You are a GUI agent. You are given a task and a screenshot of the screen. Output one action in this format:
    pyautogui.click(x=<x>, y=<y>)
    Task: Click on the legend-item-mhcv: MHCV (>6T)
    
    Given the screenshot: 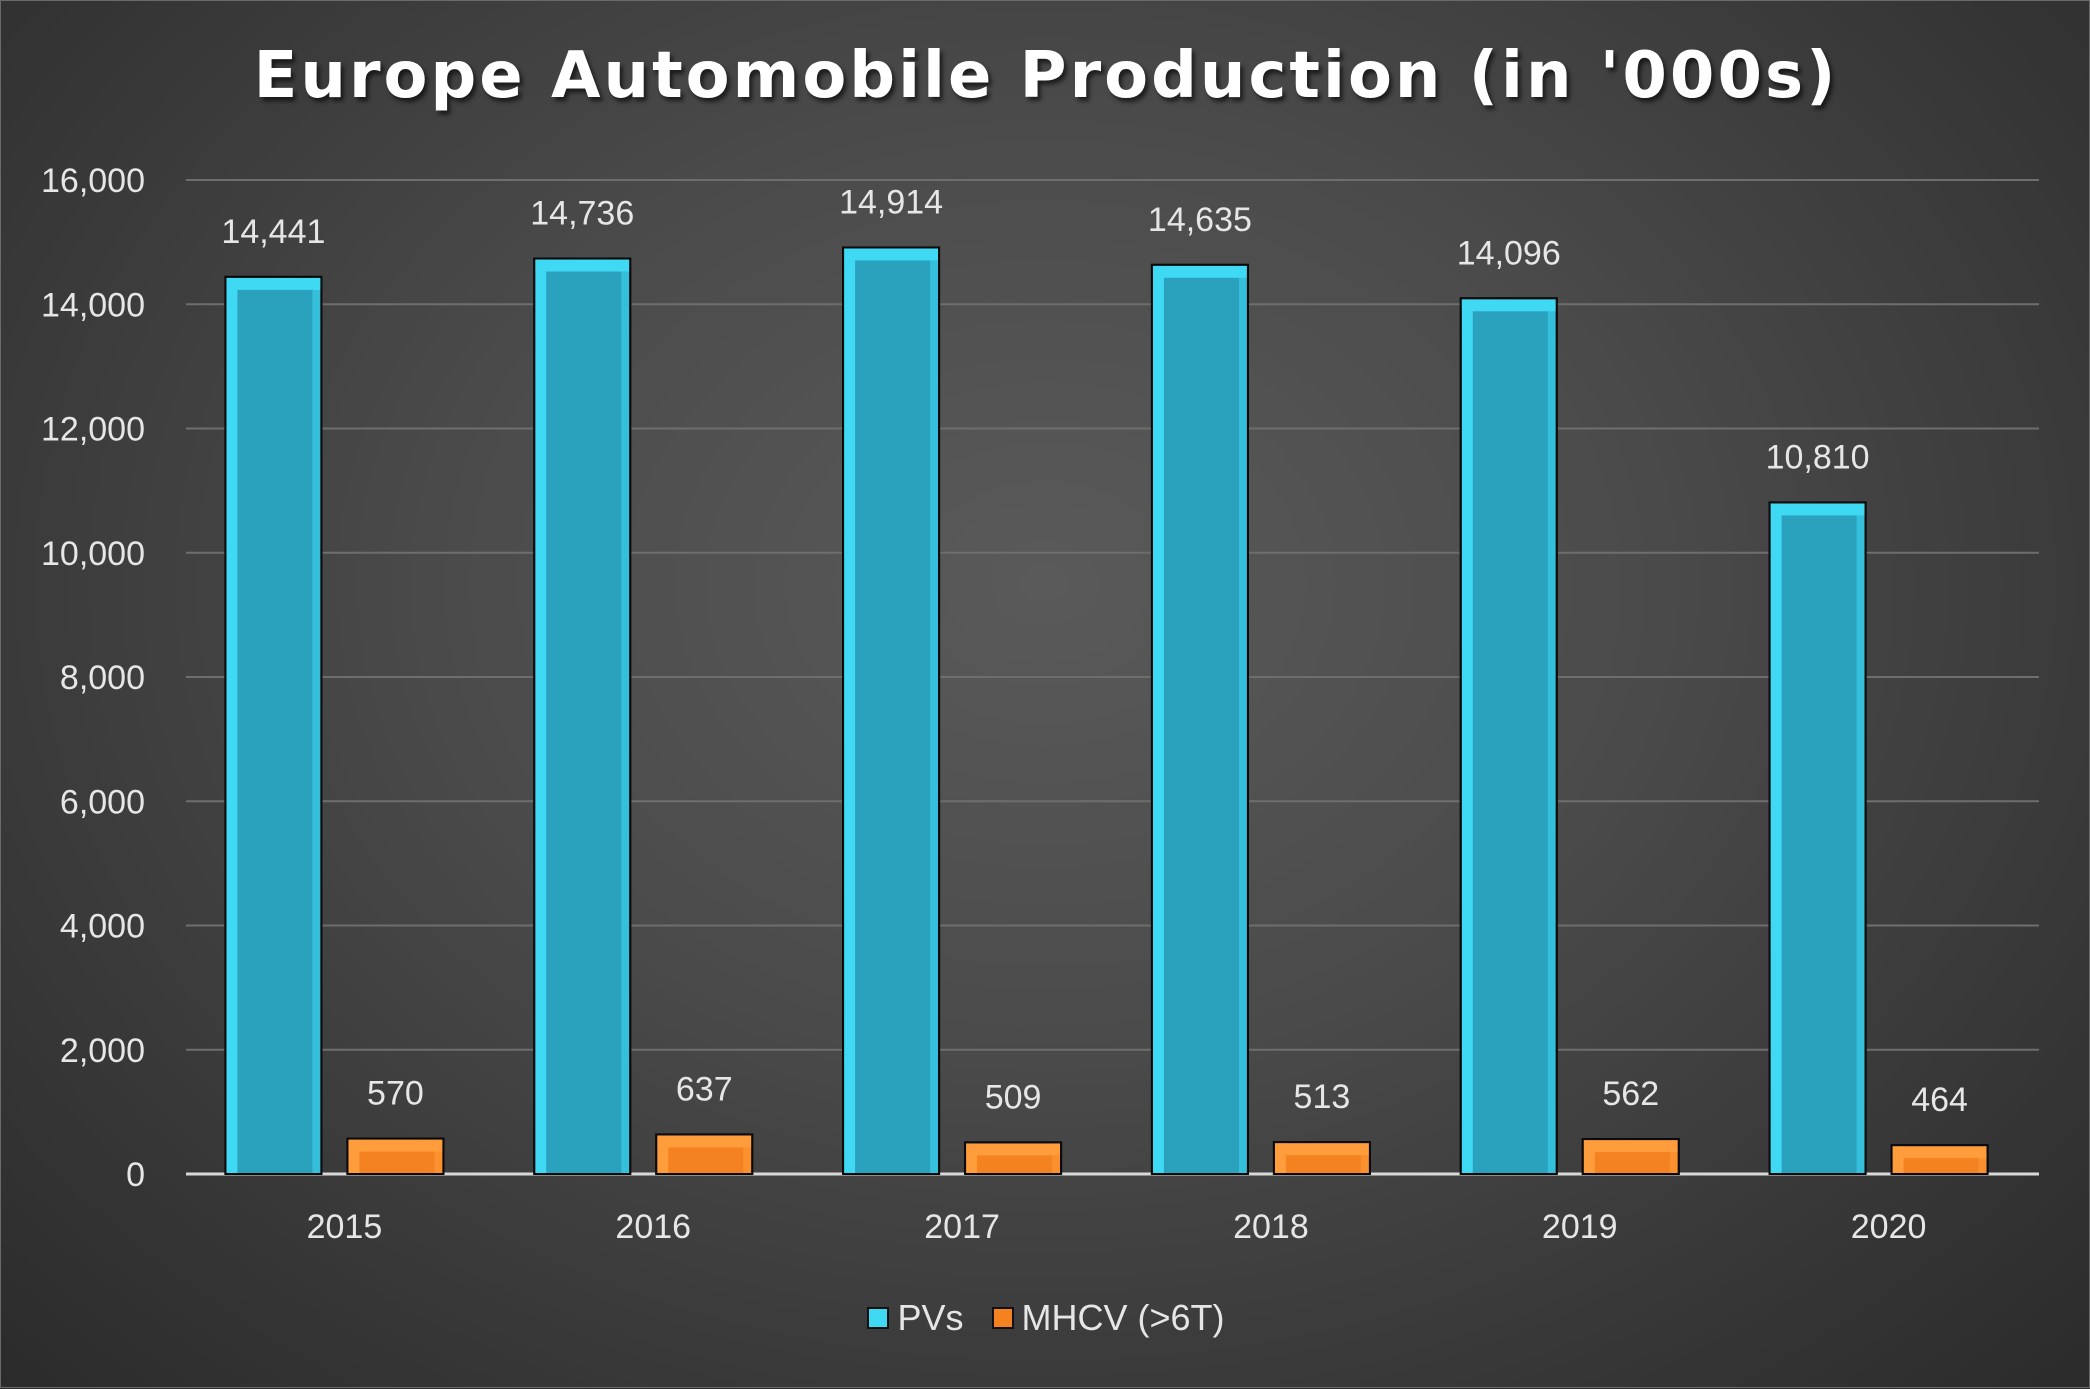 What is the action you would take?
    pyautogui.click(x=1108, y=1318)
    